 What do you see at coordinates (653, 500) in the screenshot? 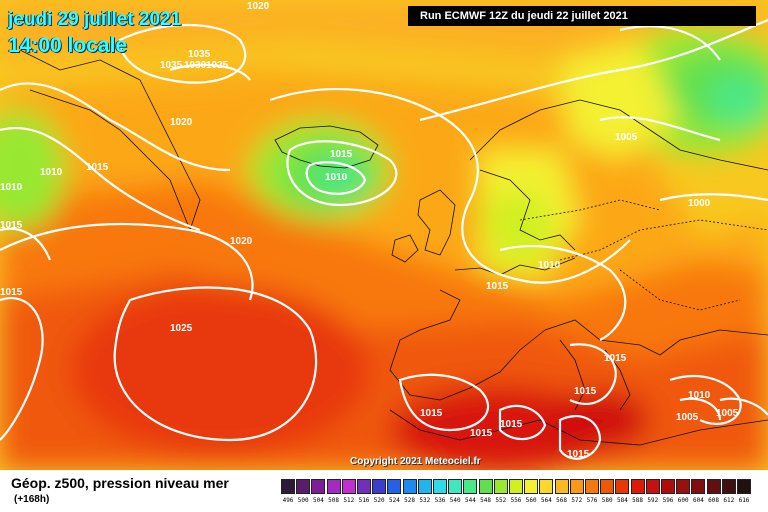
I see `color-scale-label: 592` at bounding box center [653, 500].